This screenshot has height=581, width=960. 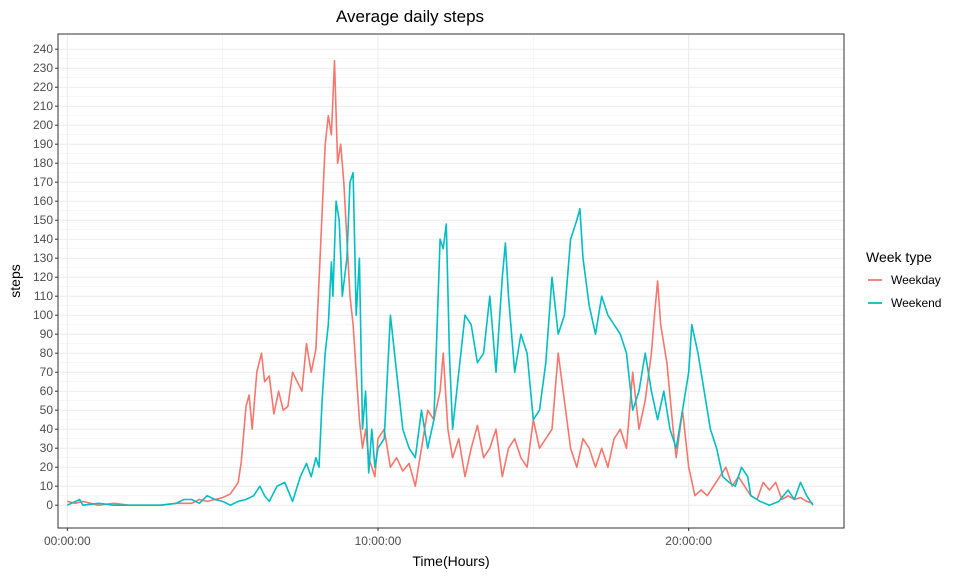 I want to click on chart-title: Average daily steps, so click(x=410, y=16).